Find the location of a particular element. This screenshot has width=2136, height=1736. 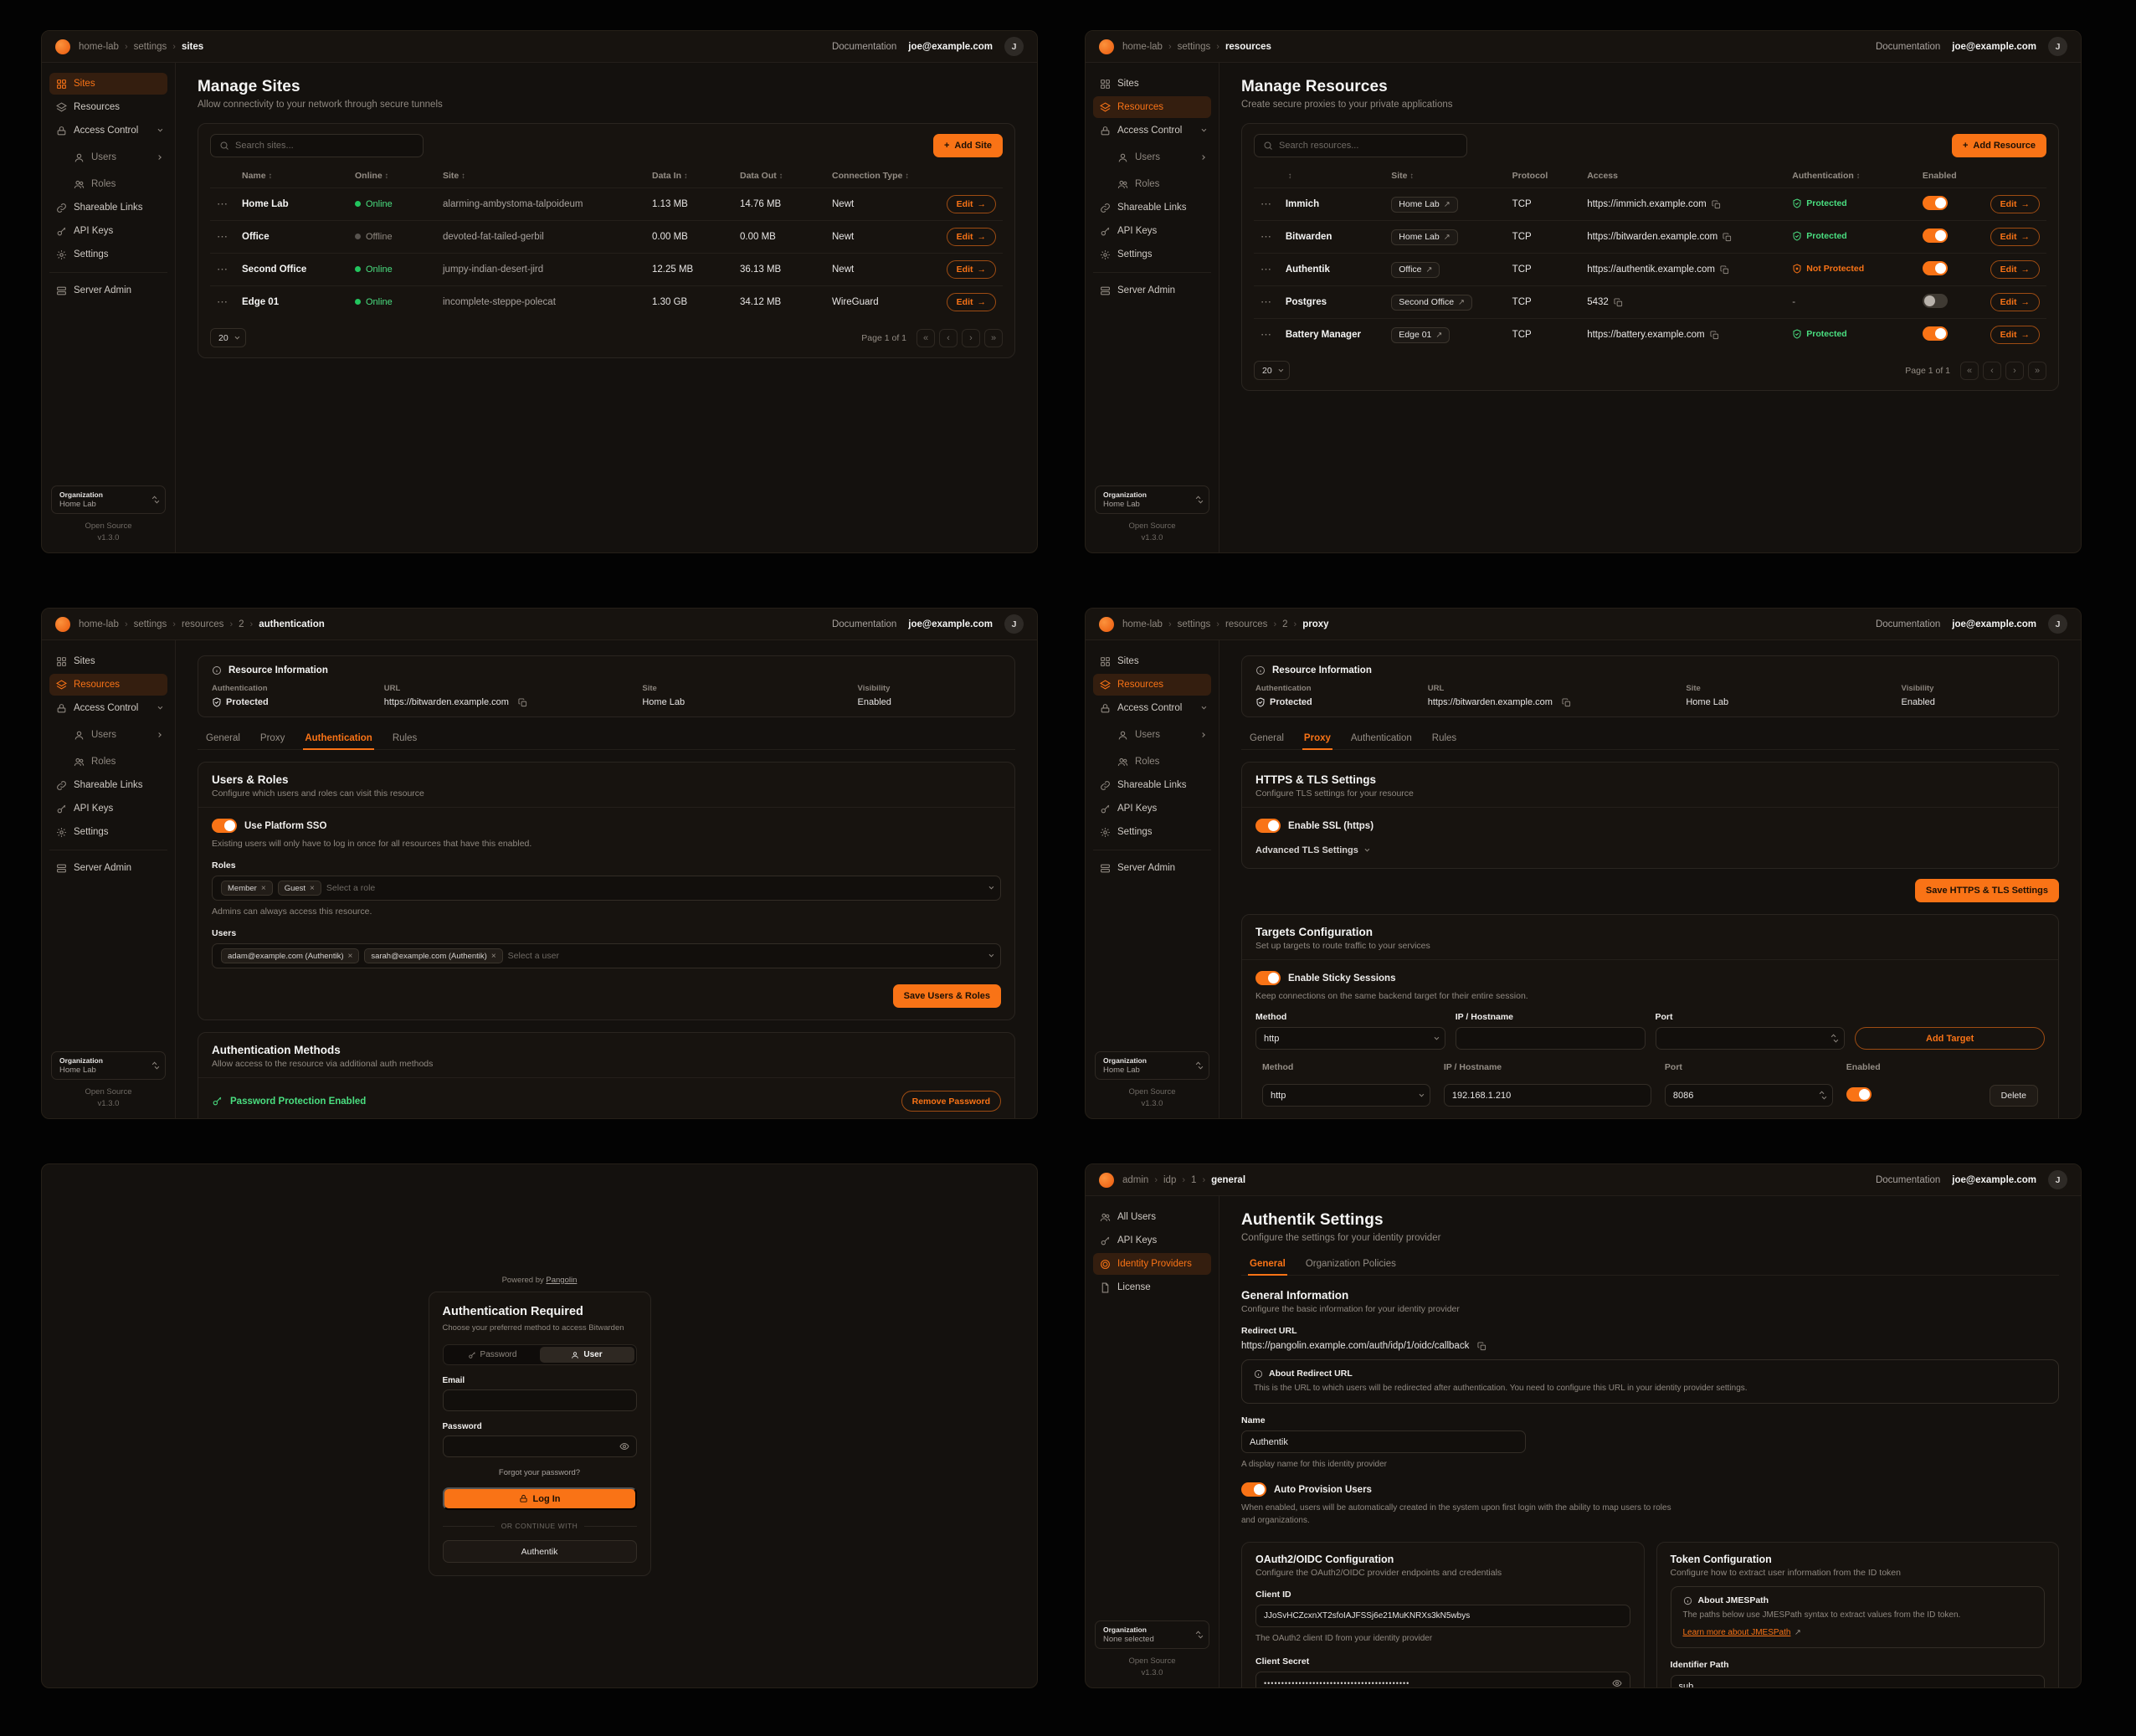

site-badge: Edge 01 ↗ is located at coordinates (1421, 334).